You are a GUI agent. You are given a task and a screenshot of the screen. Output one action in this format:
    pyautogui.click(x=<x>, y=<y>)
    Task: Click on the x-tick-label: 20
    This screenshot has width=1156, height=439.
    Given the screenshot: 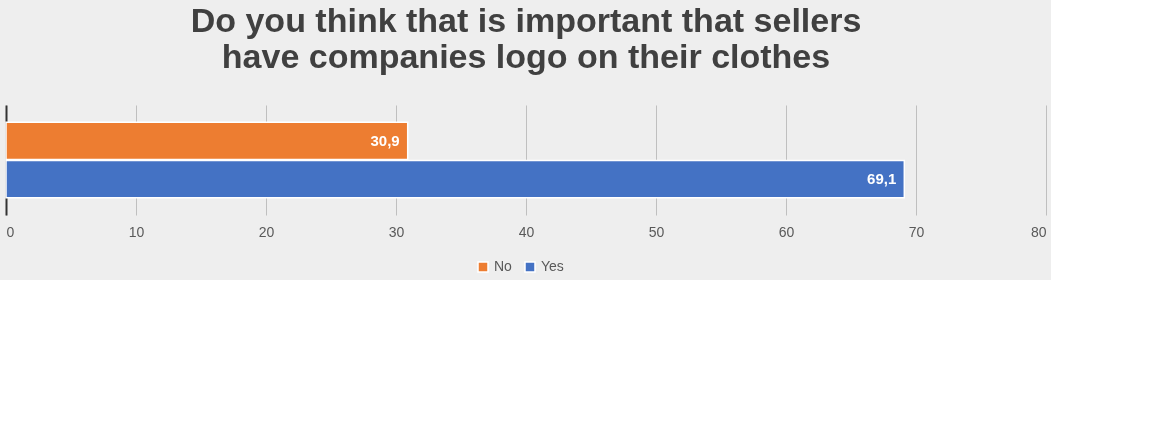 What is the action you would take?
    pyautogui.click(x=266, y=231)
    